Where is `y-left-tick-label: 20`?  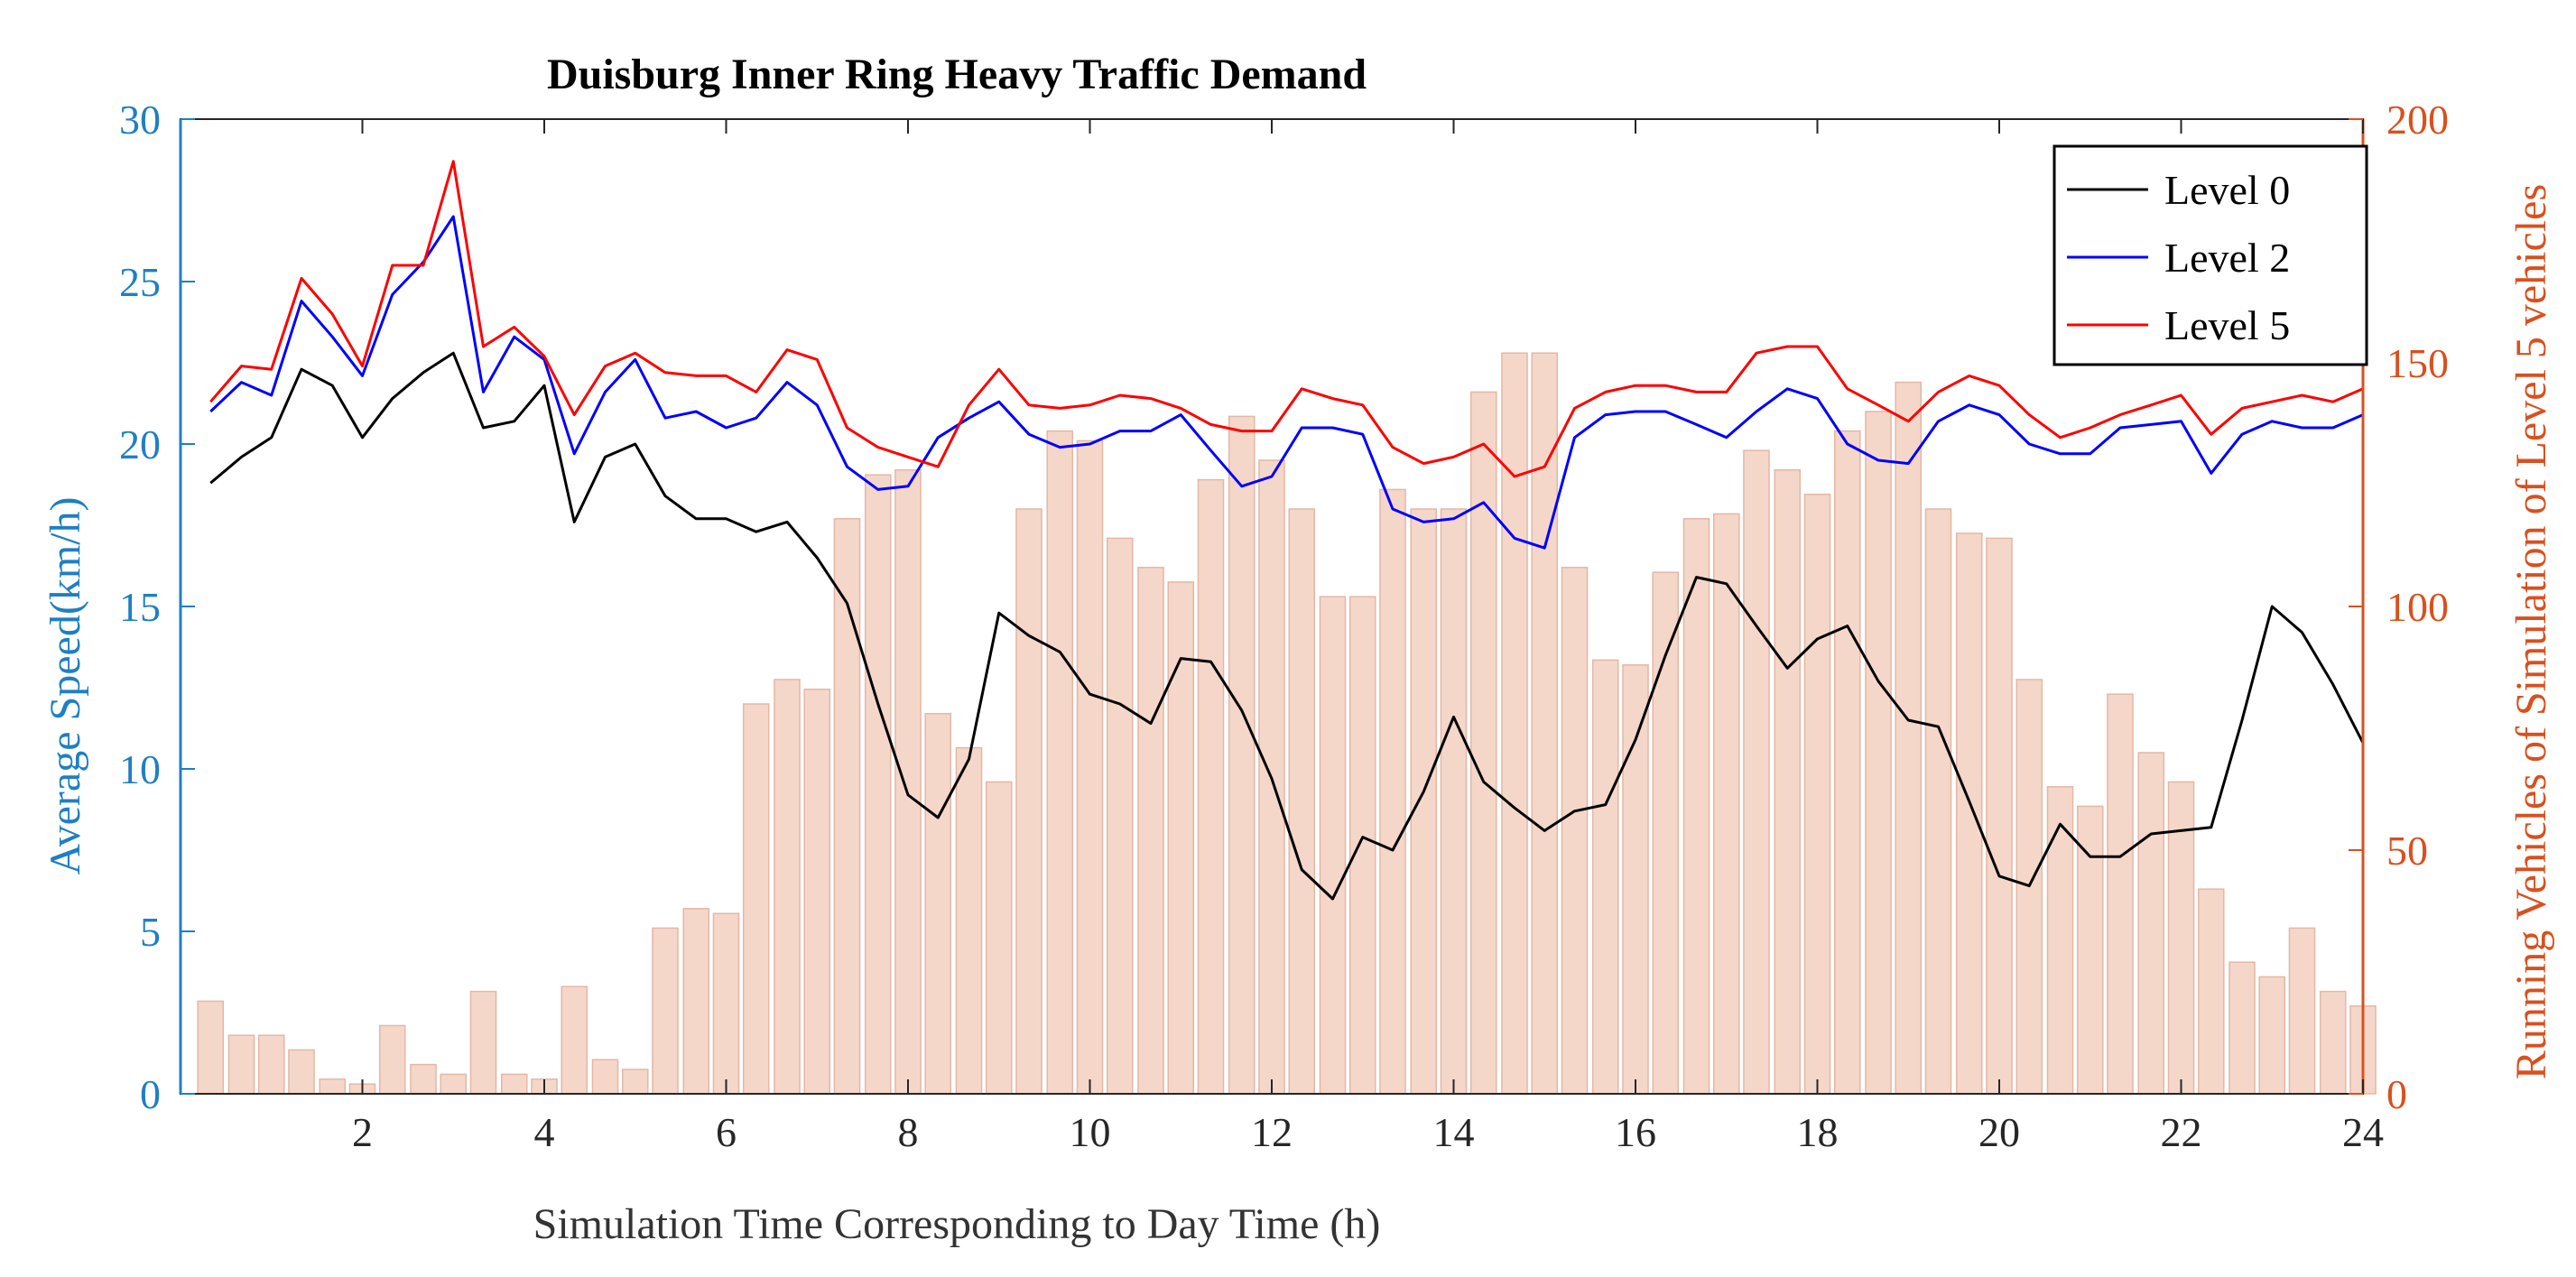 y-left-tick-label: 20 is located at coordinates (140, 444).